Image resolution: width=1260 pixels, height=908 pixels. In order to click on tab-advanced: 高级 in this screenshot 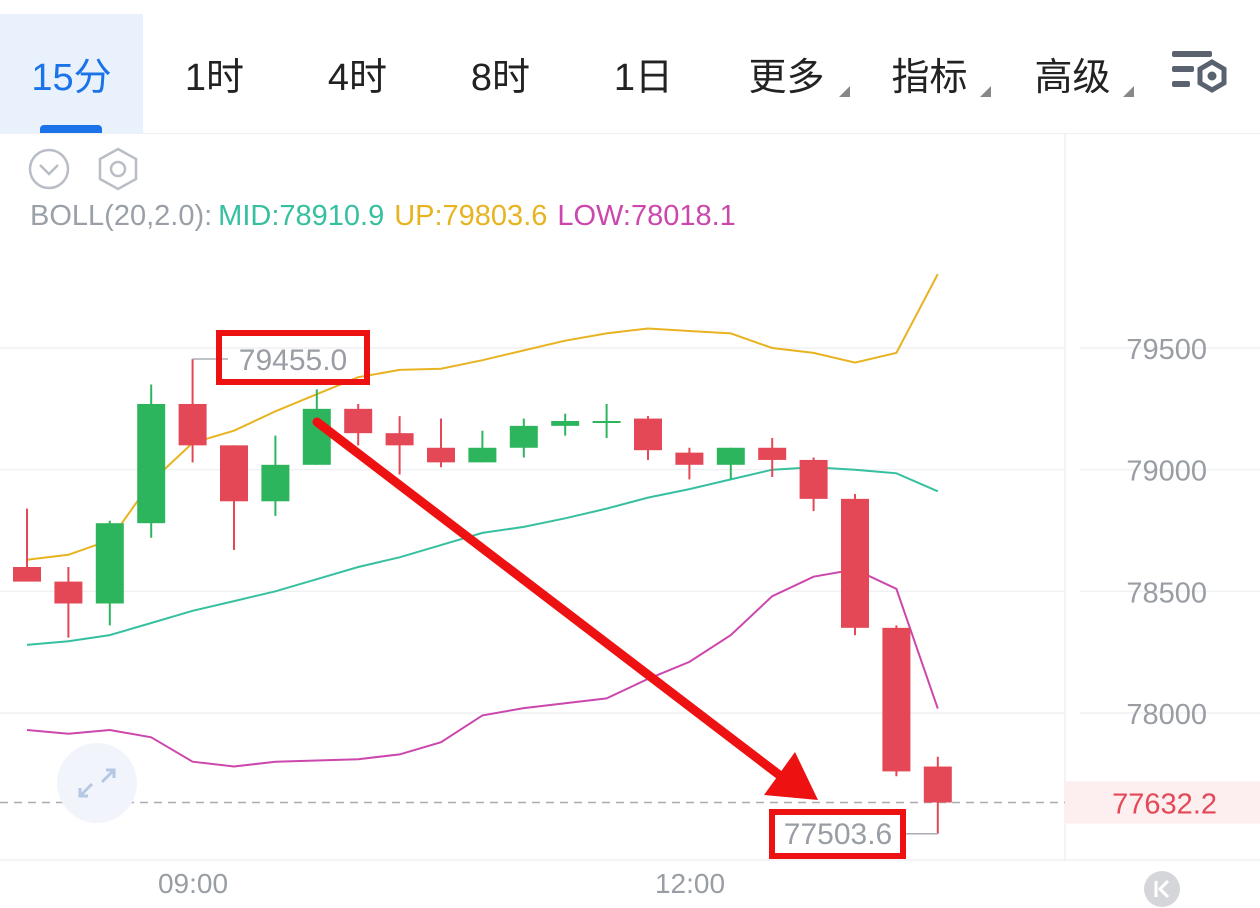, I will do `click(1072, 73)`.